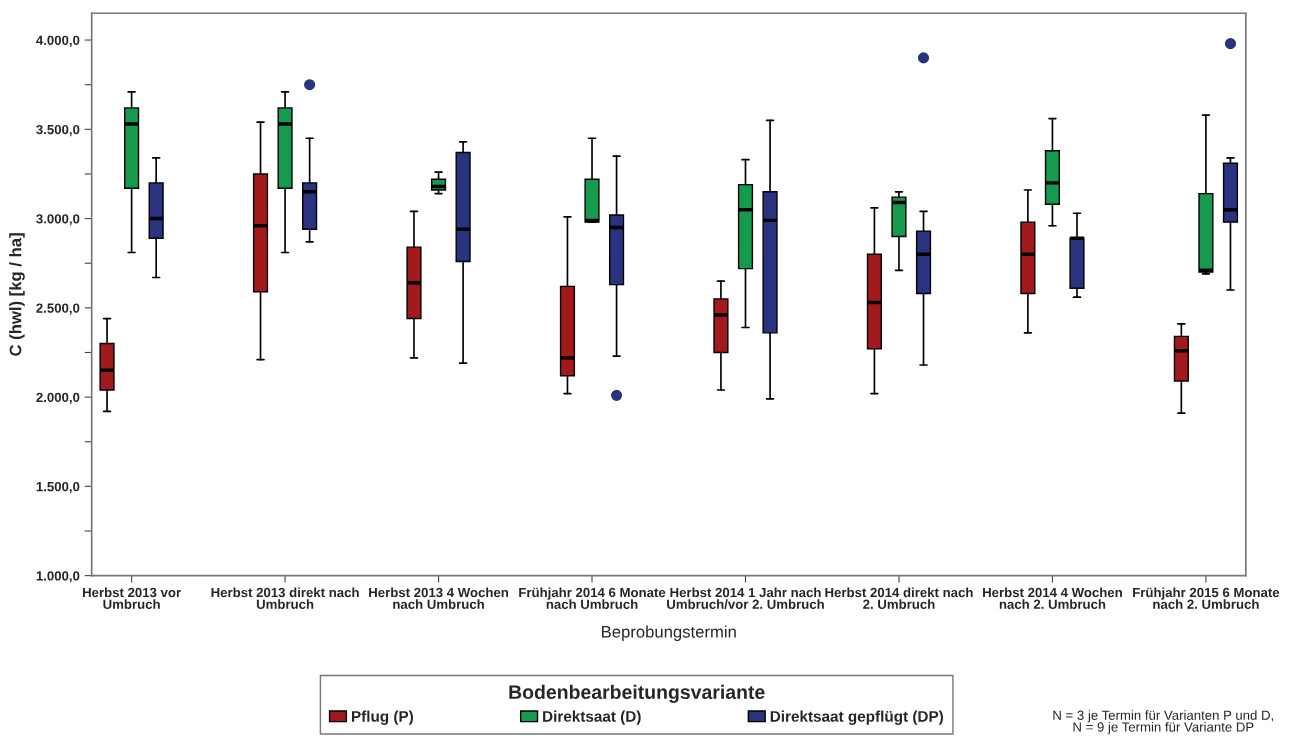 This screenshot has height=738, width=1310. Describe the element at coordinates (745, 598) in the screenshot. I see `x-tick-label: Herbst 2014 1 Jahr nach Umbruch/vor 2. Umbruch` at that location.